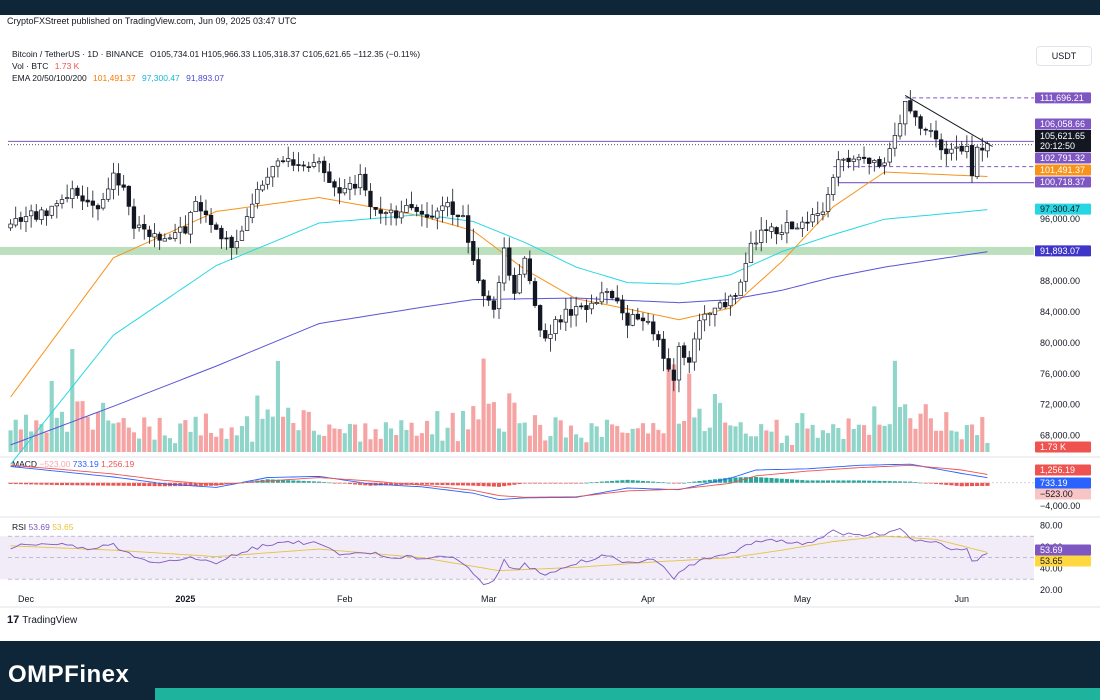  I want to click on macd-line, so click(499, 482).